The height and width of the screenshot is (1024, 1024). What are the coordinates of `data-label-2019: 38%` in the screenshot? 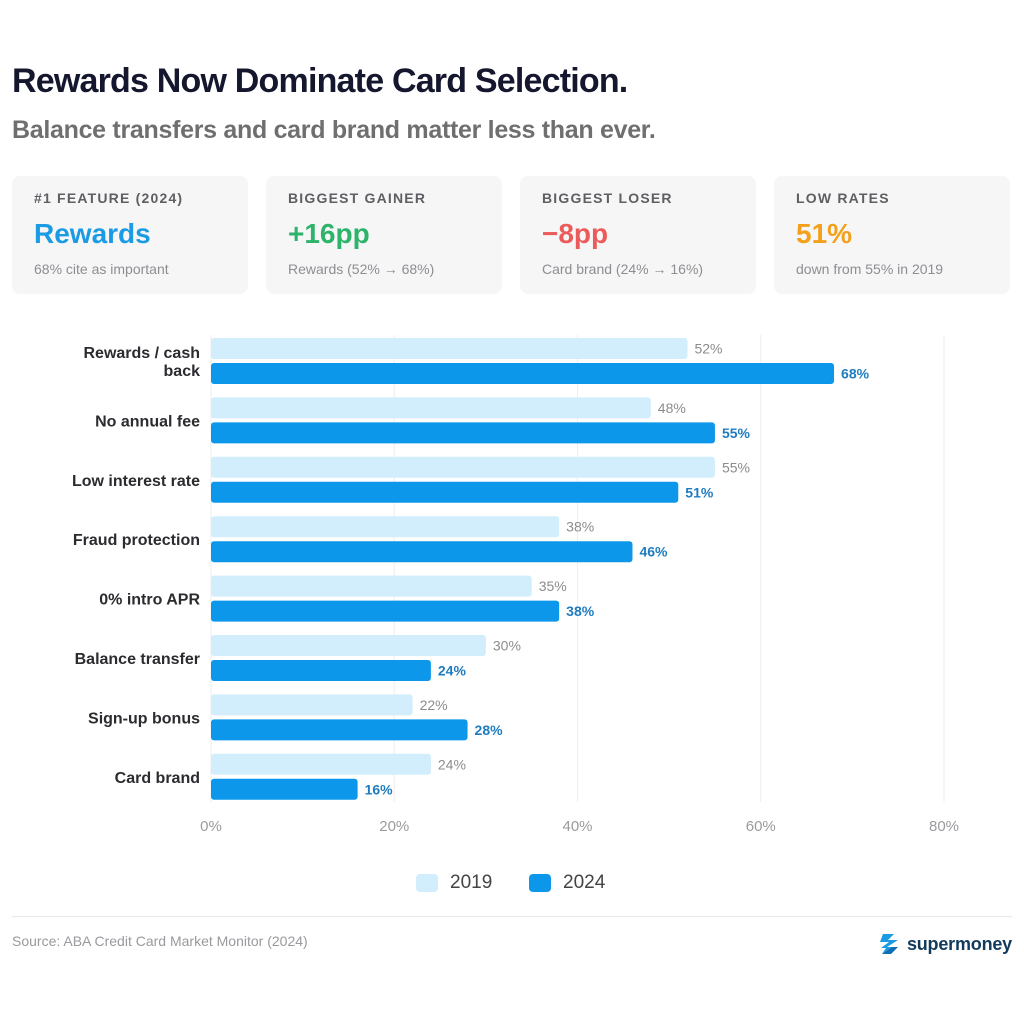 It's located at (580, 527).